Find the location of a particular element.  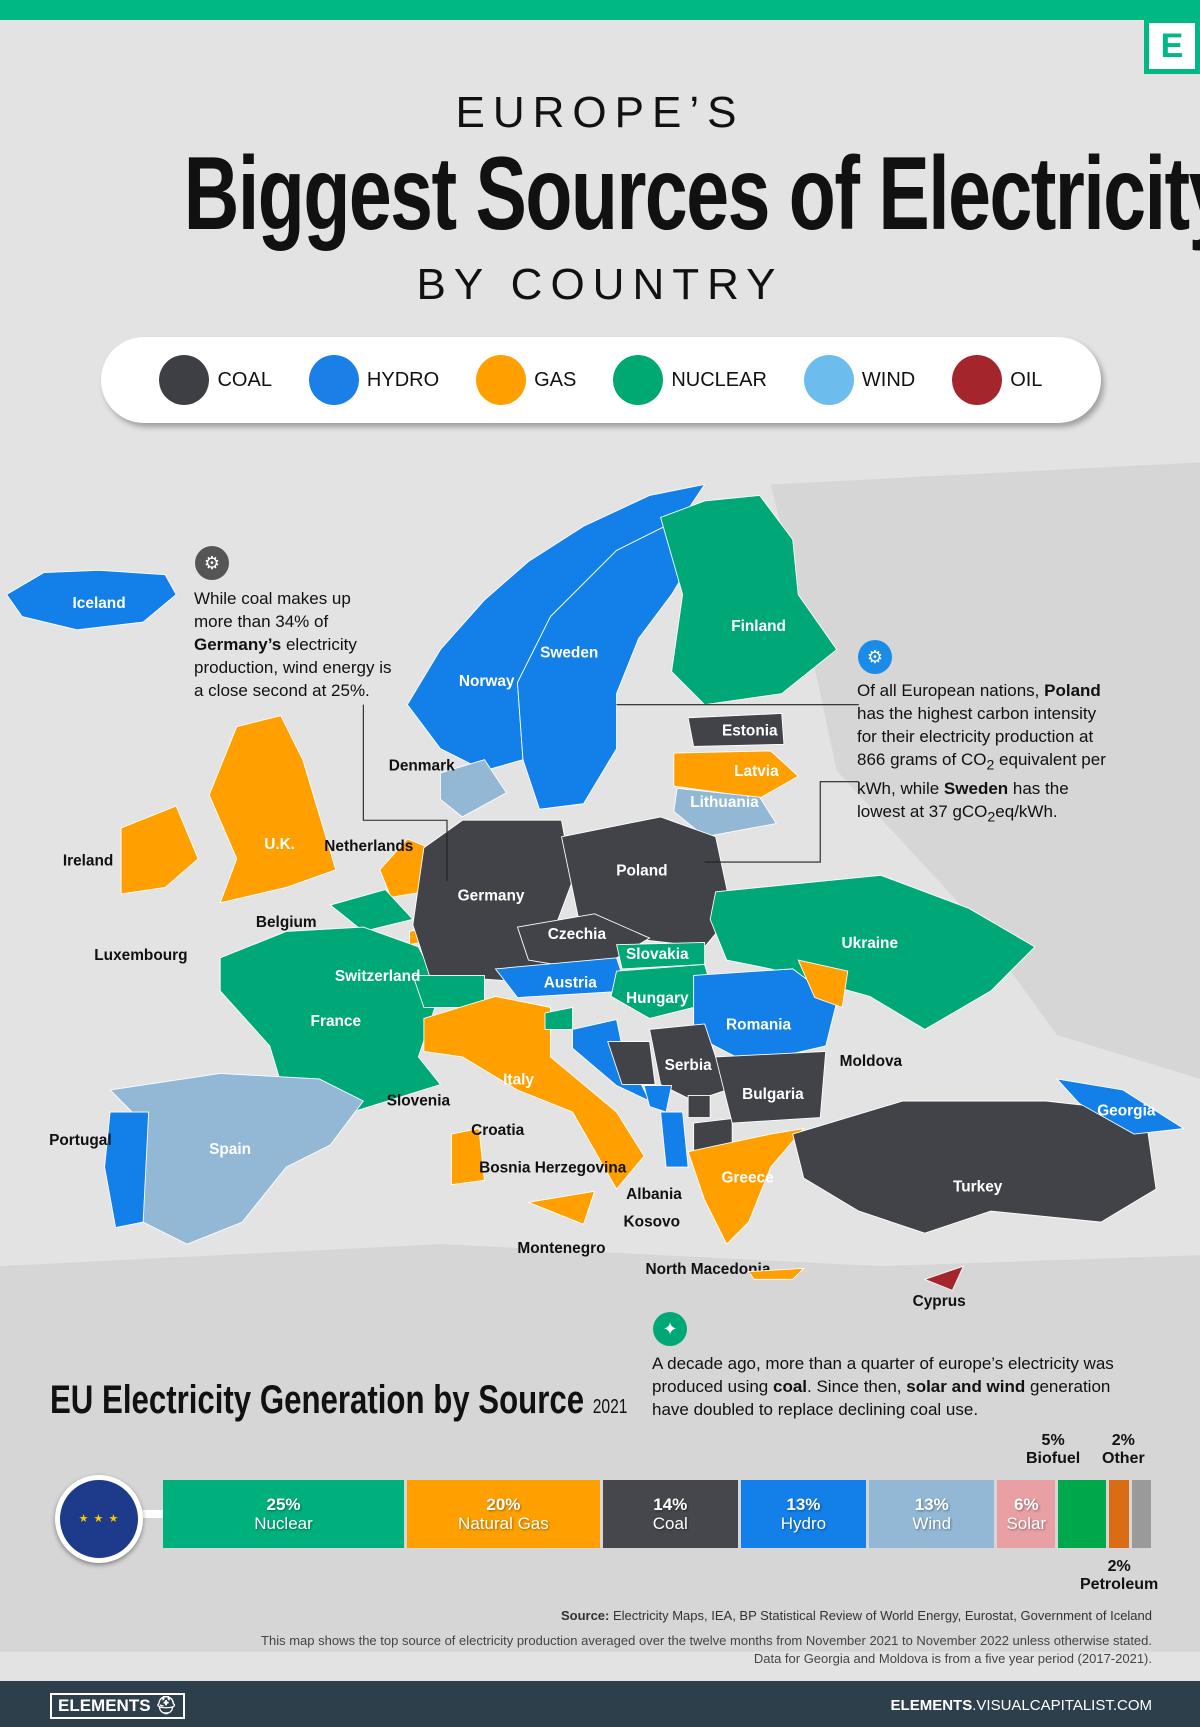

country-moldova is located at coordinates (823, 984).